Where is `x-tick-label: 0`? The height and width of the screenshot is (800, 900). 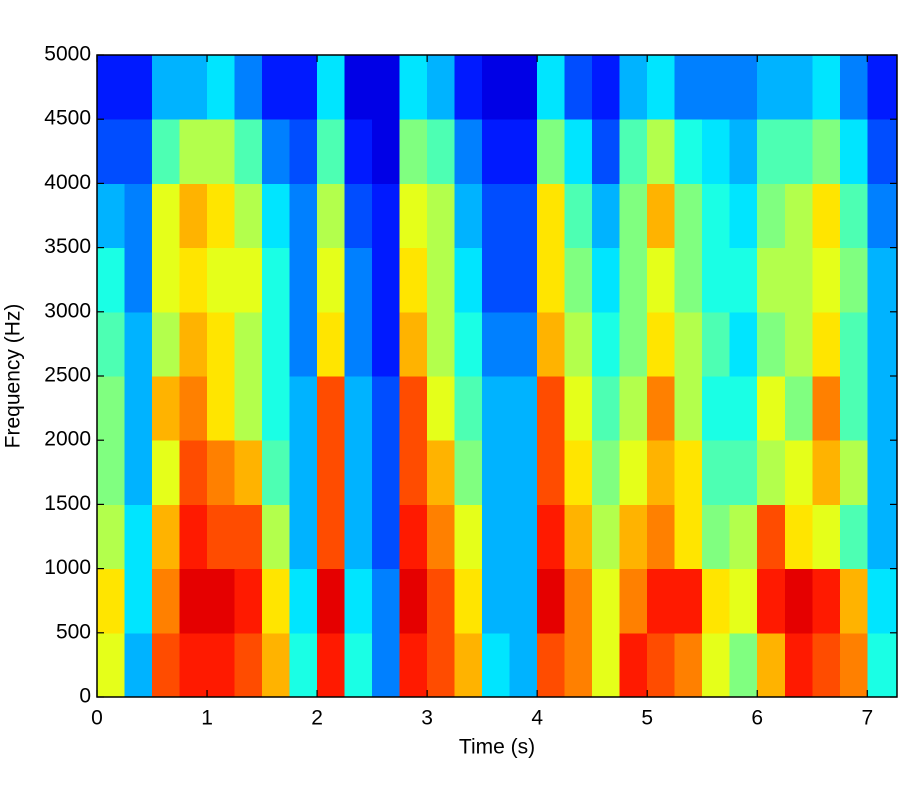 x-tick-label: 0 is located at coordinates (97, 718).